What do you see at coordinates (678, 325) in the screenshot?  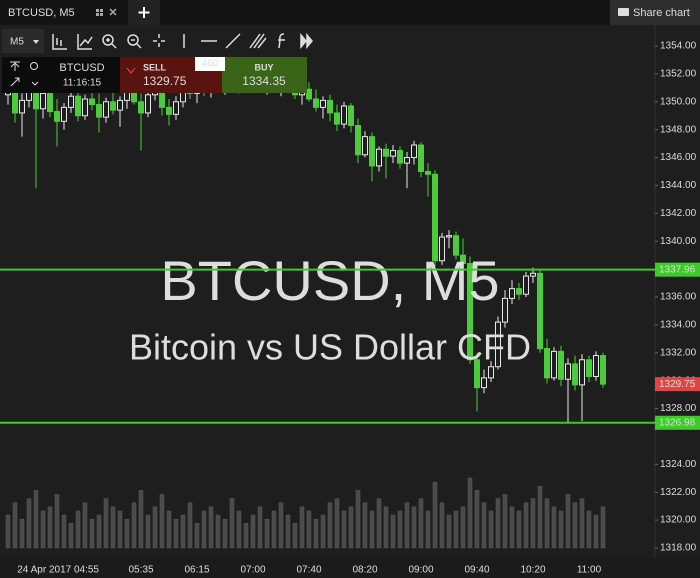 I see `y-tick-label: 1334.00` at bounding box center [678, 325].